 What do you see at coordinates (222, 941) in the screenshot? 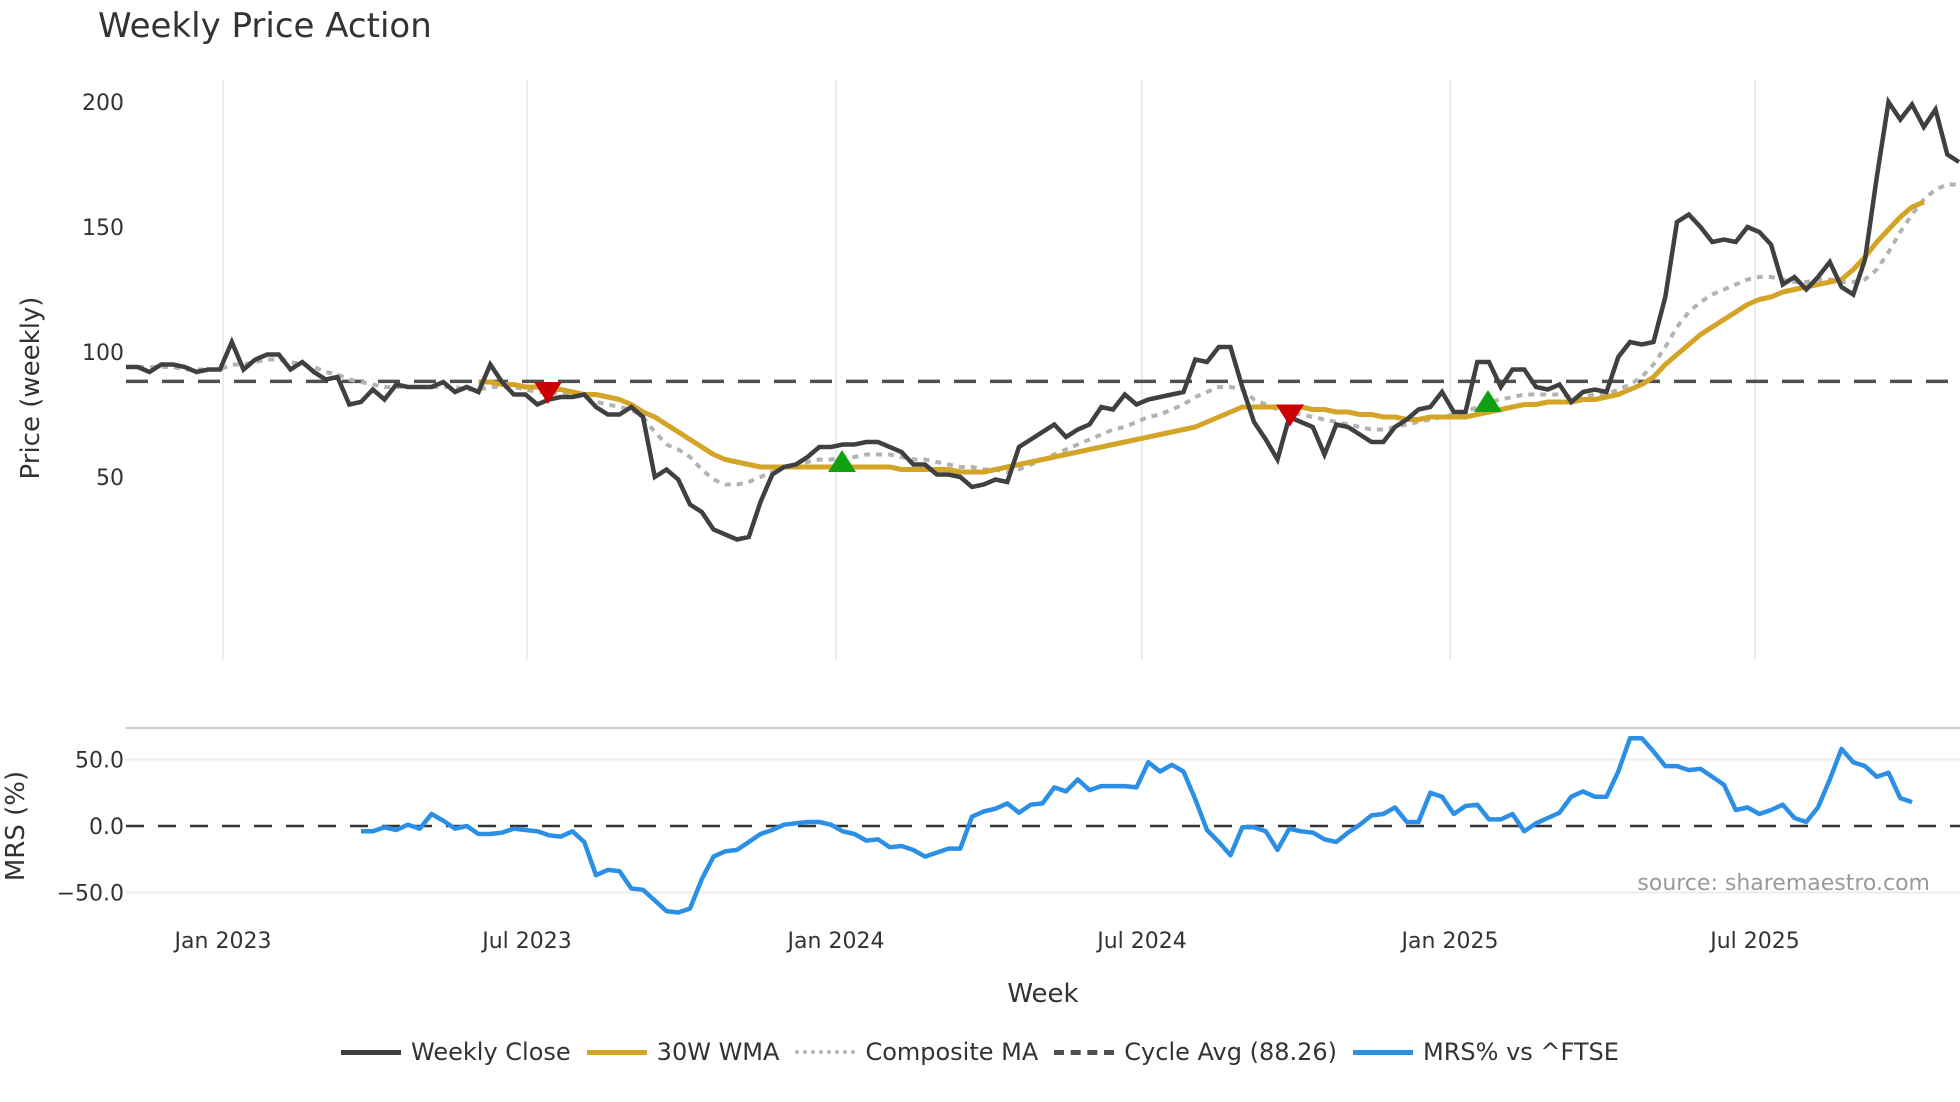
I see `svg-text: Jan 2023` at bounding box center [222, 941].